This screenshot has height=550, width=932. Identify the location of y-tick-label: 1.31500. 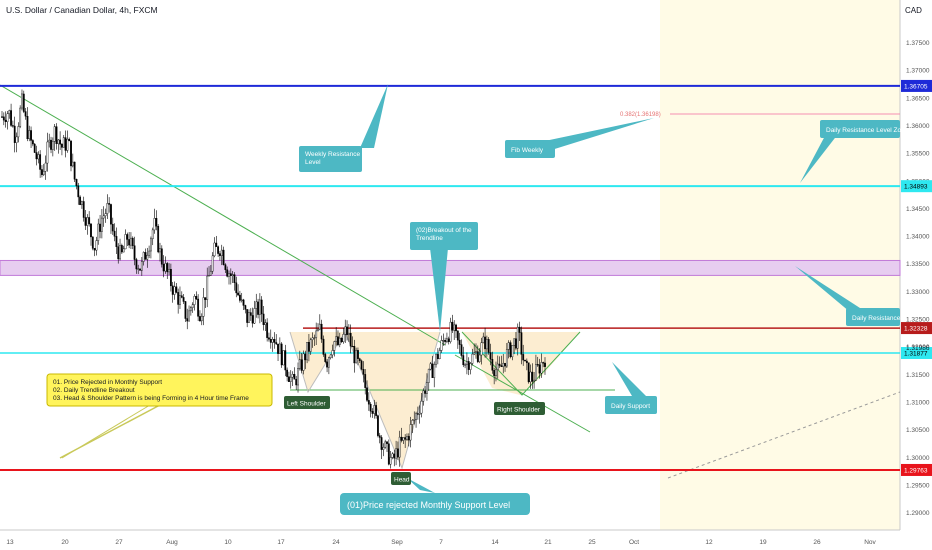
(918, 375).